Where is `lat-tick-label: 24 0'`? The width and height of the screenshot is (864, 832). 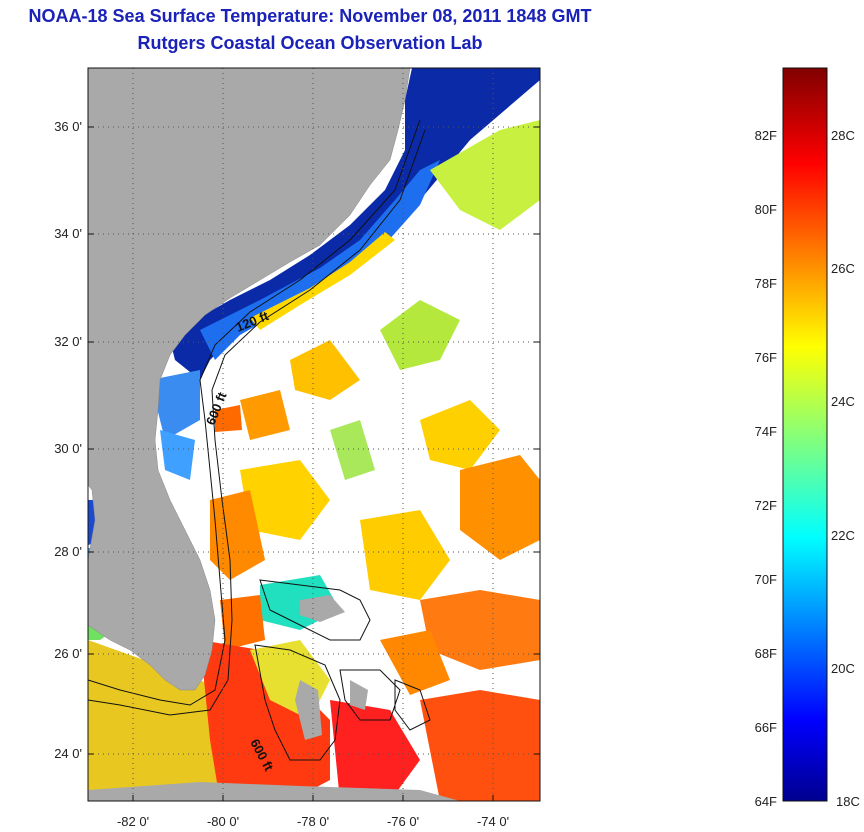 lat-tick-label: 24 0' is located at coordinates (68, 753).